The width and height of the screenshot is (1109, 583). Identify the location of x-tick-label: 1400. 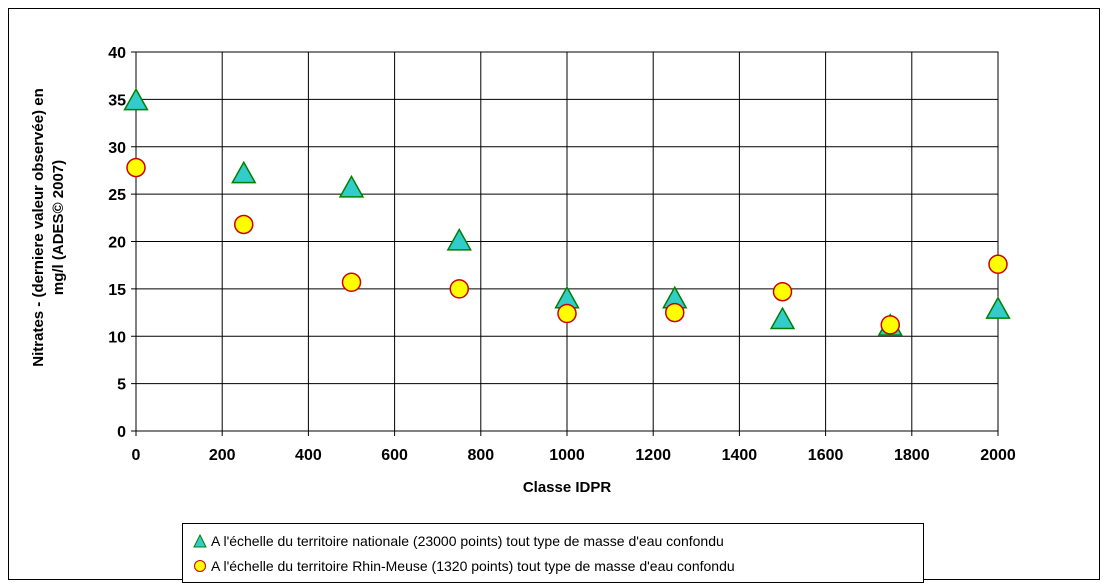
(740, 455).